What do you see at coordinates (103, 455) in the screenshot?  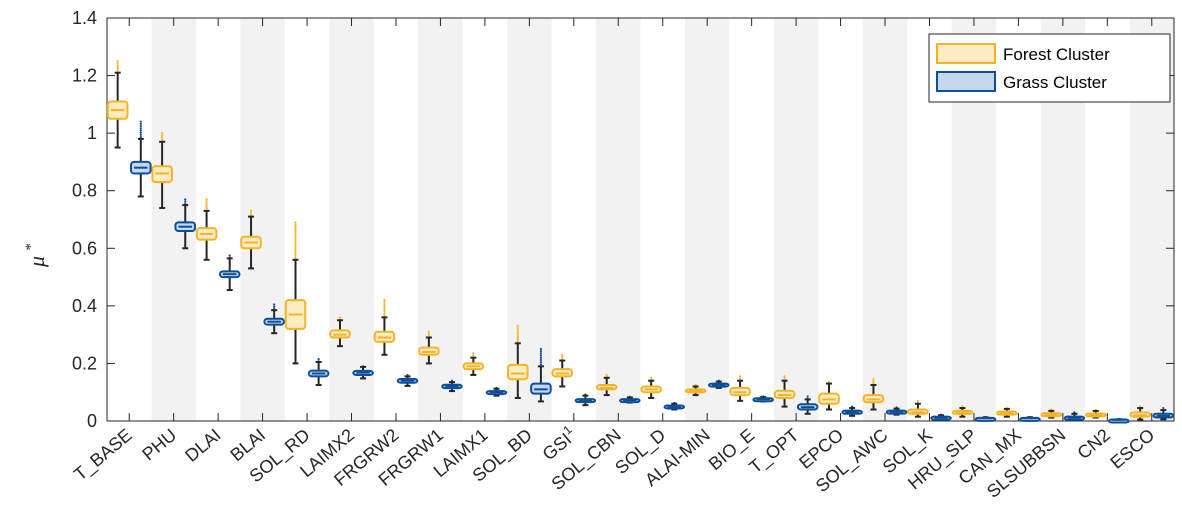 I see `x-tick-label-t_base: T_BASE` at bounding box center [103, 455].